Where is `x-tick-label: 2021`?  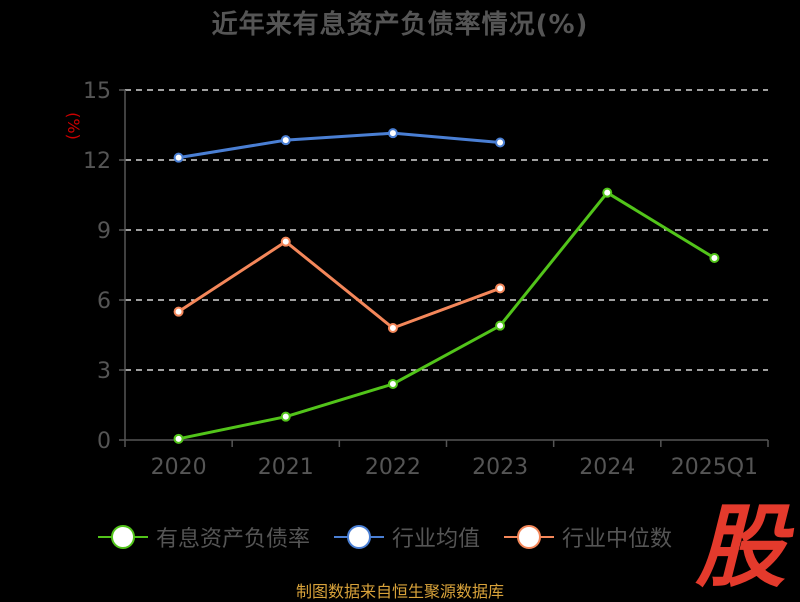 x-tick-label: 2021 is located at coordinates (286, 467).